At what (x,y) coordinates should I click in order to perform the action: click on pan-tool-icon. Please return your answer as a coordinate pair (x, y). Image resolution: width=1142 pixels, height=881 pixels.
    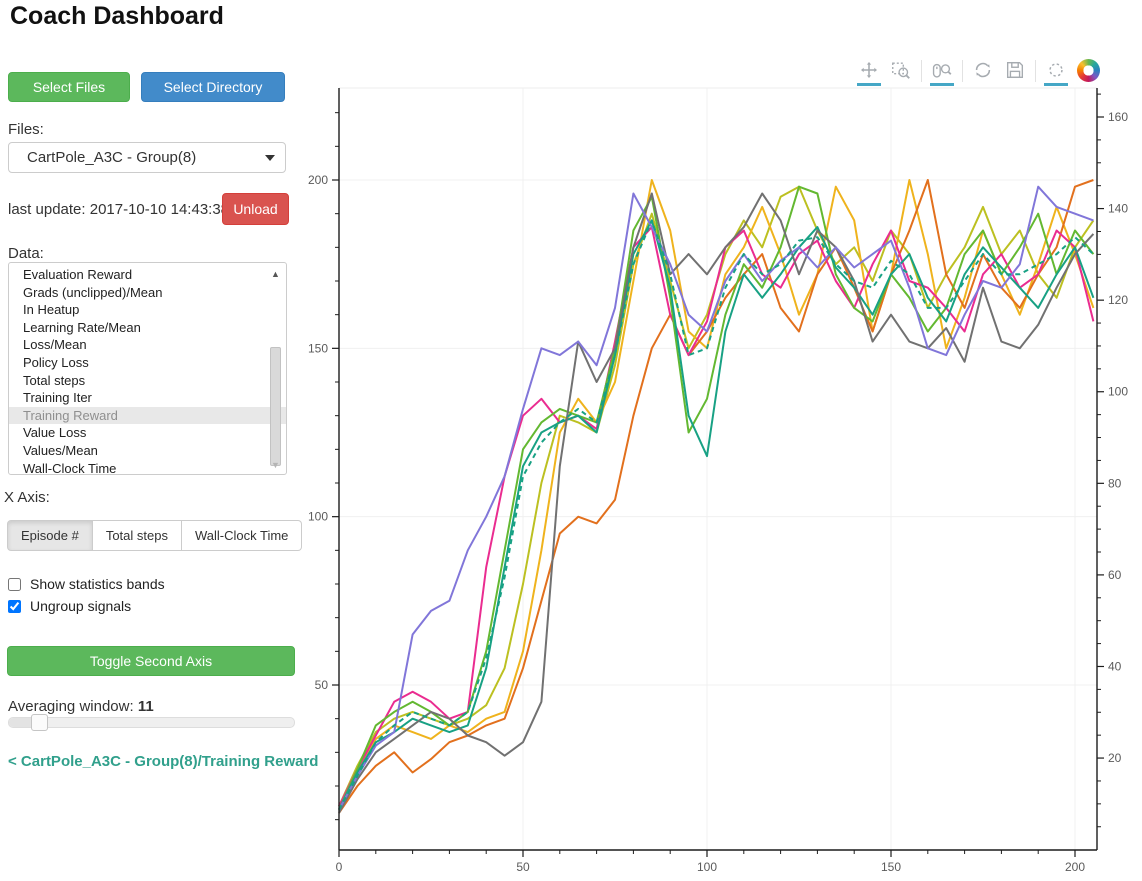
    Looking at the image, I should click on (869, 72).